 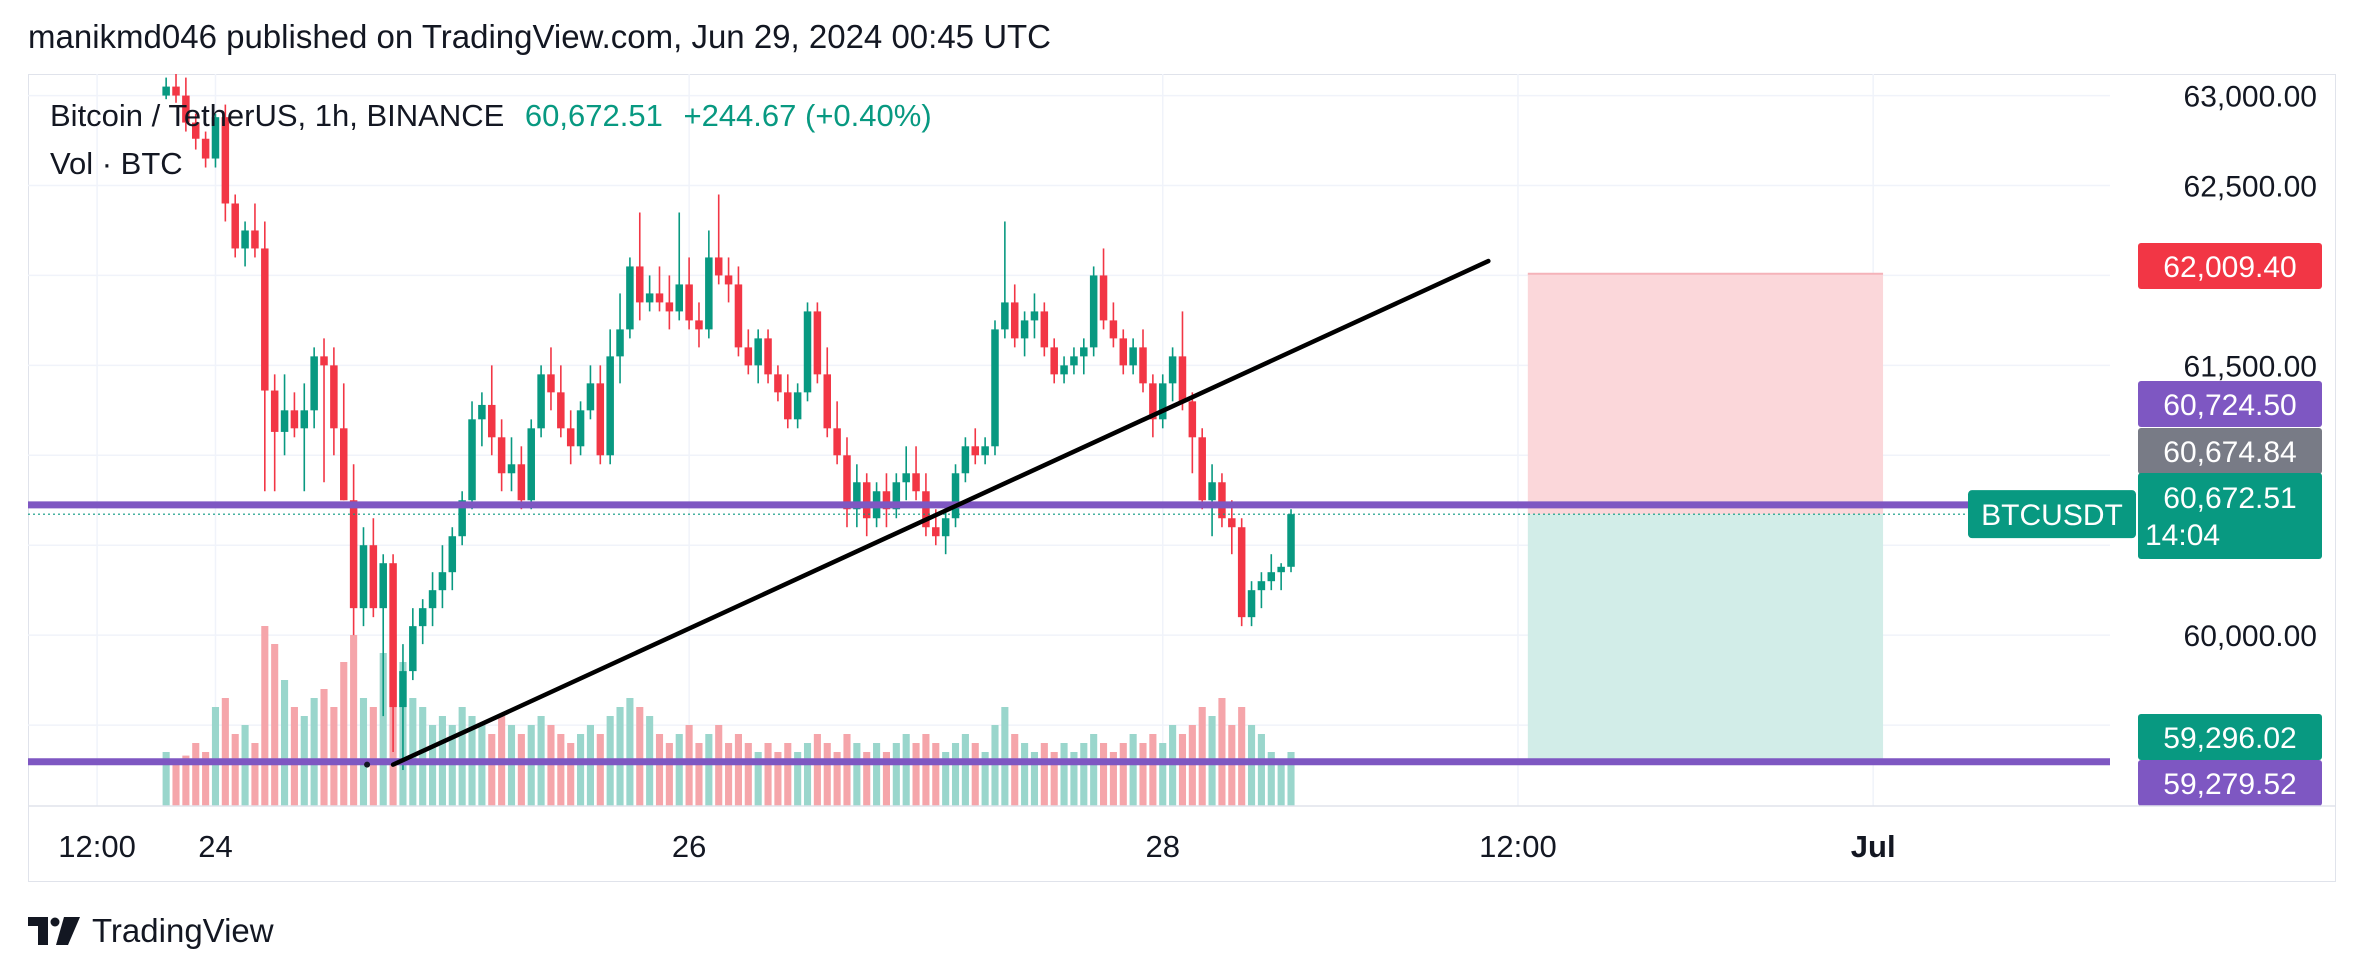 What do you see at coordinates (97, 846) in the screenshot?
I see `x-tick-label: 12:00` at bounding box center [97, 846].